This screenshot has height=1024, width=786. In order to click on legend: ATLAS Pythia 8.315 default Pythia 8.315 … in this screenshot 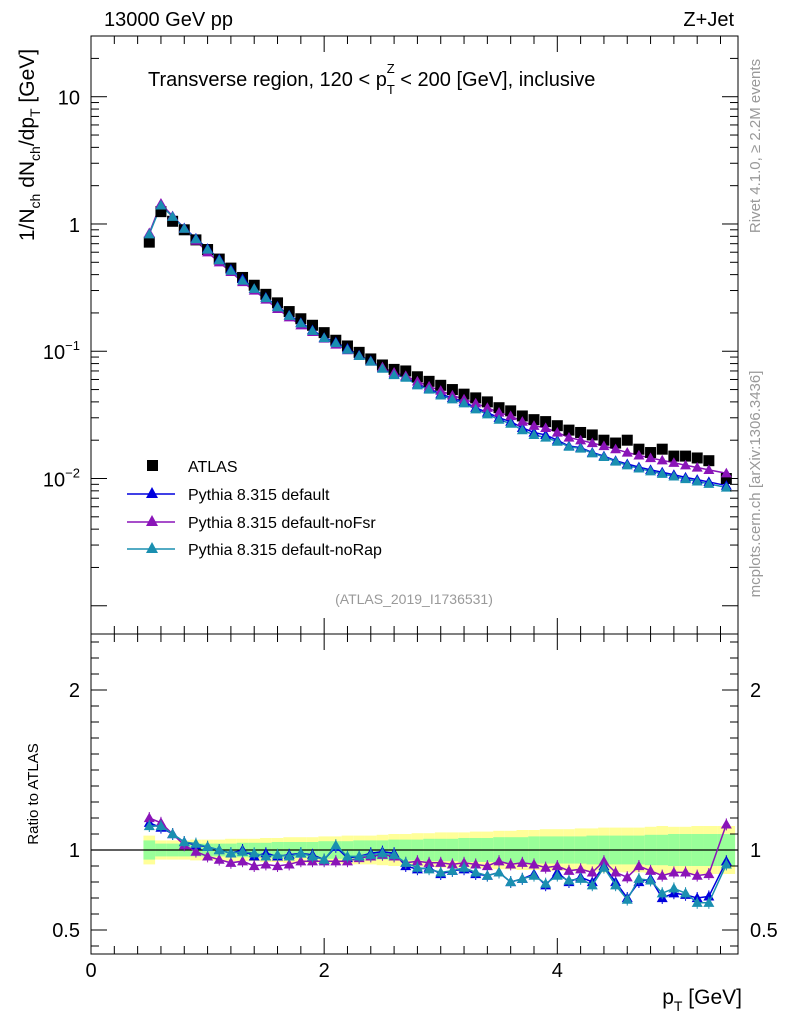, I will do `click(254, 509)`.